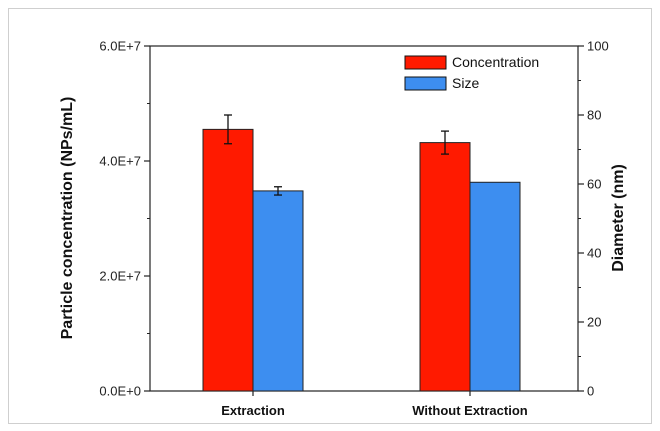  I want to click on legend: Concentration Size, so click(471, 72).